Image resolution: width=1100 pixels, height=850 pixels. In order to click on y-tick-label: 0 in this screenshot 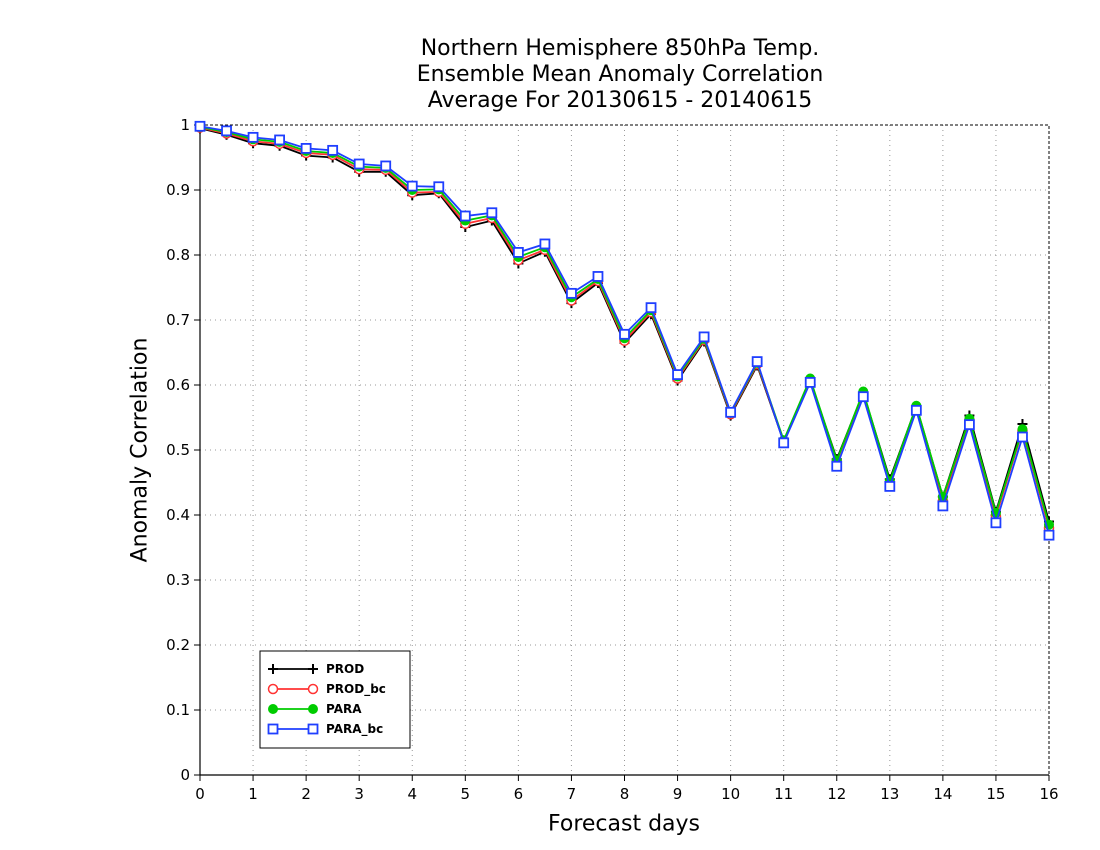, I will do `click(185, 775)`.